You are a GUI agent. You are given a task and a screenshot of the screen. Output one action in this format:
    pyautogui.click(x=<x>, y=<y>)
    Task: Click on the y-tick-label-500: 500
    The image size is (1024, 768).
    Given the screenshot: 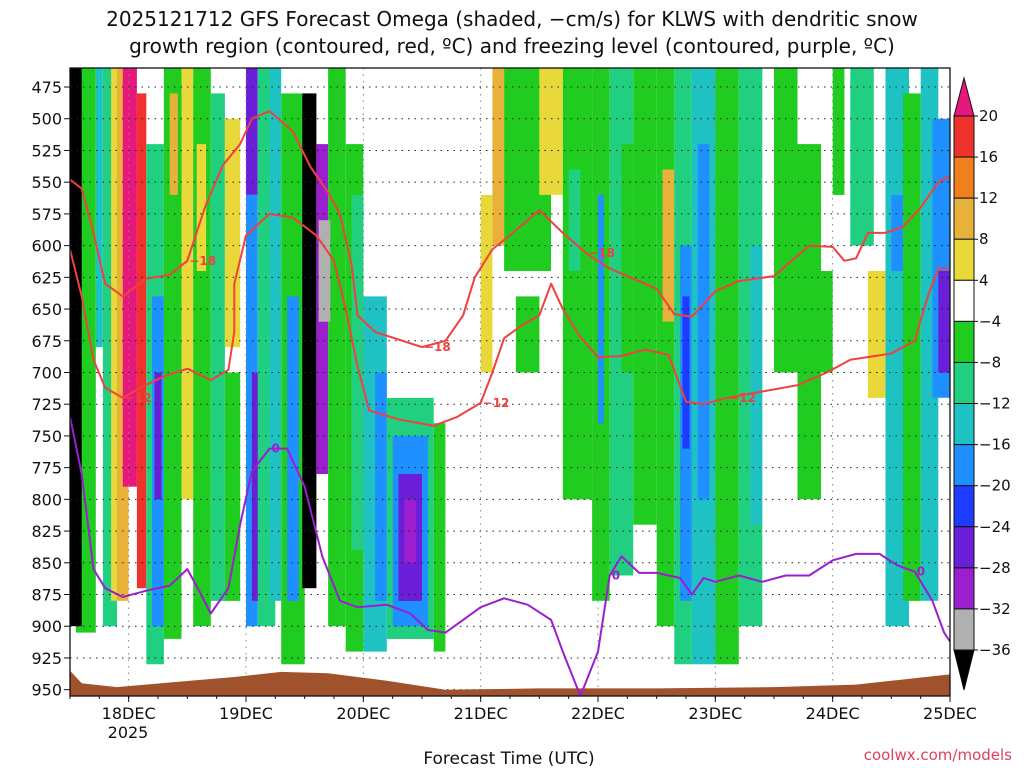 What is the action you would take?
    pyautogui.click(x=46, y=119)
    